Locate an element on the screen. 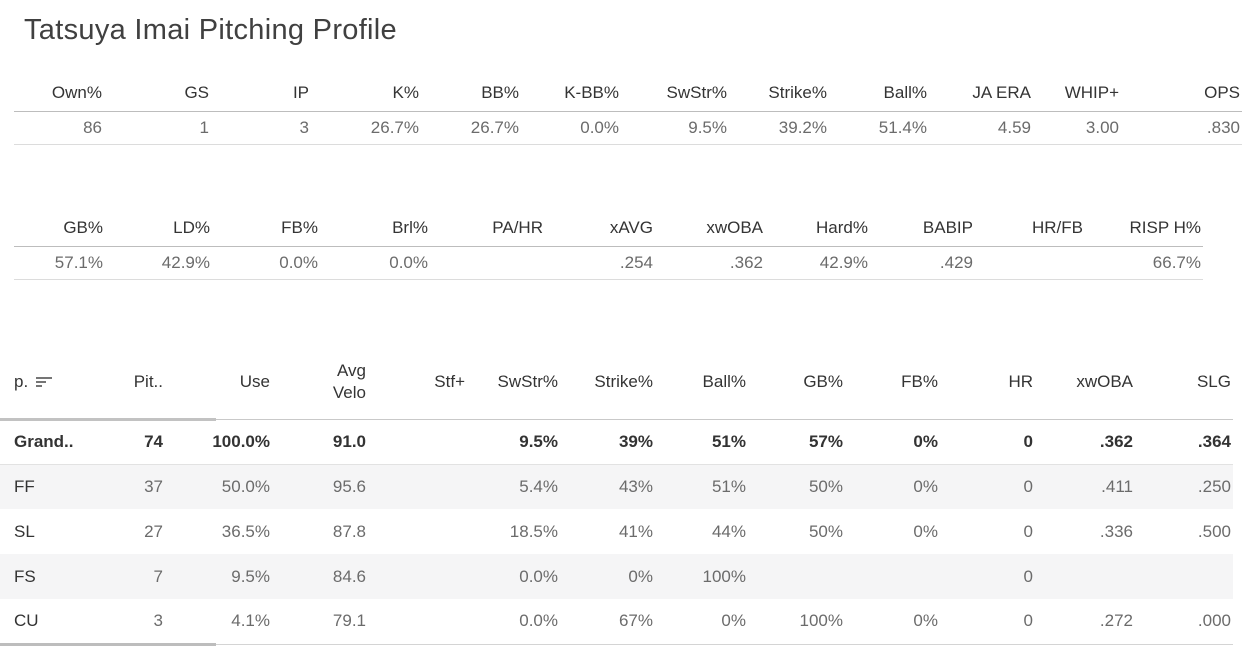 Image resolution: width=1256 pixels, height=670 pixels. column-header: Brl% is located at coordinates (410, 228).